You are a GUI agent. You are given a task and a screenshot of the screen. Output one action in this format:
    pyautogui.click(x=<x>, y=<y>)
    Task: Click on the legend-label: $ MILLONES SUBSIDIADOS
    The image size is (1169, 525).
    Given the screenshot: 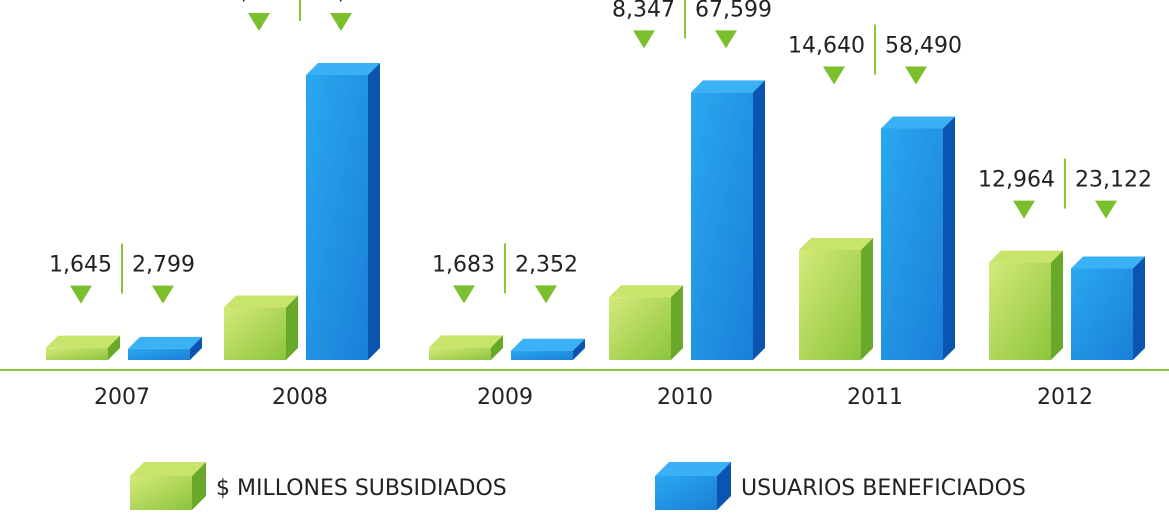 What is the action you would take?
    pyautogui.click(x=361, y=488)
    